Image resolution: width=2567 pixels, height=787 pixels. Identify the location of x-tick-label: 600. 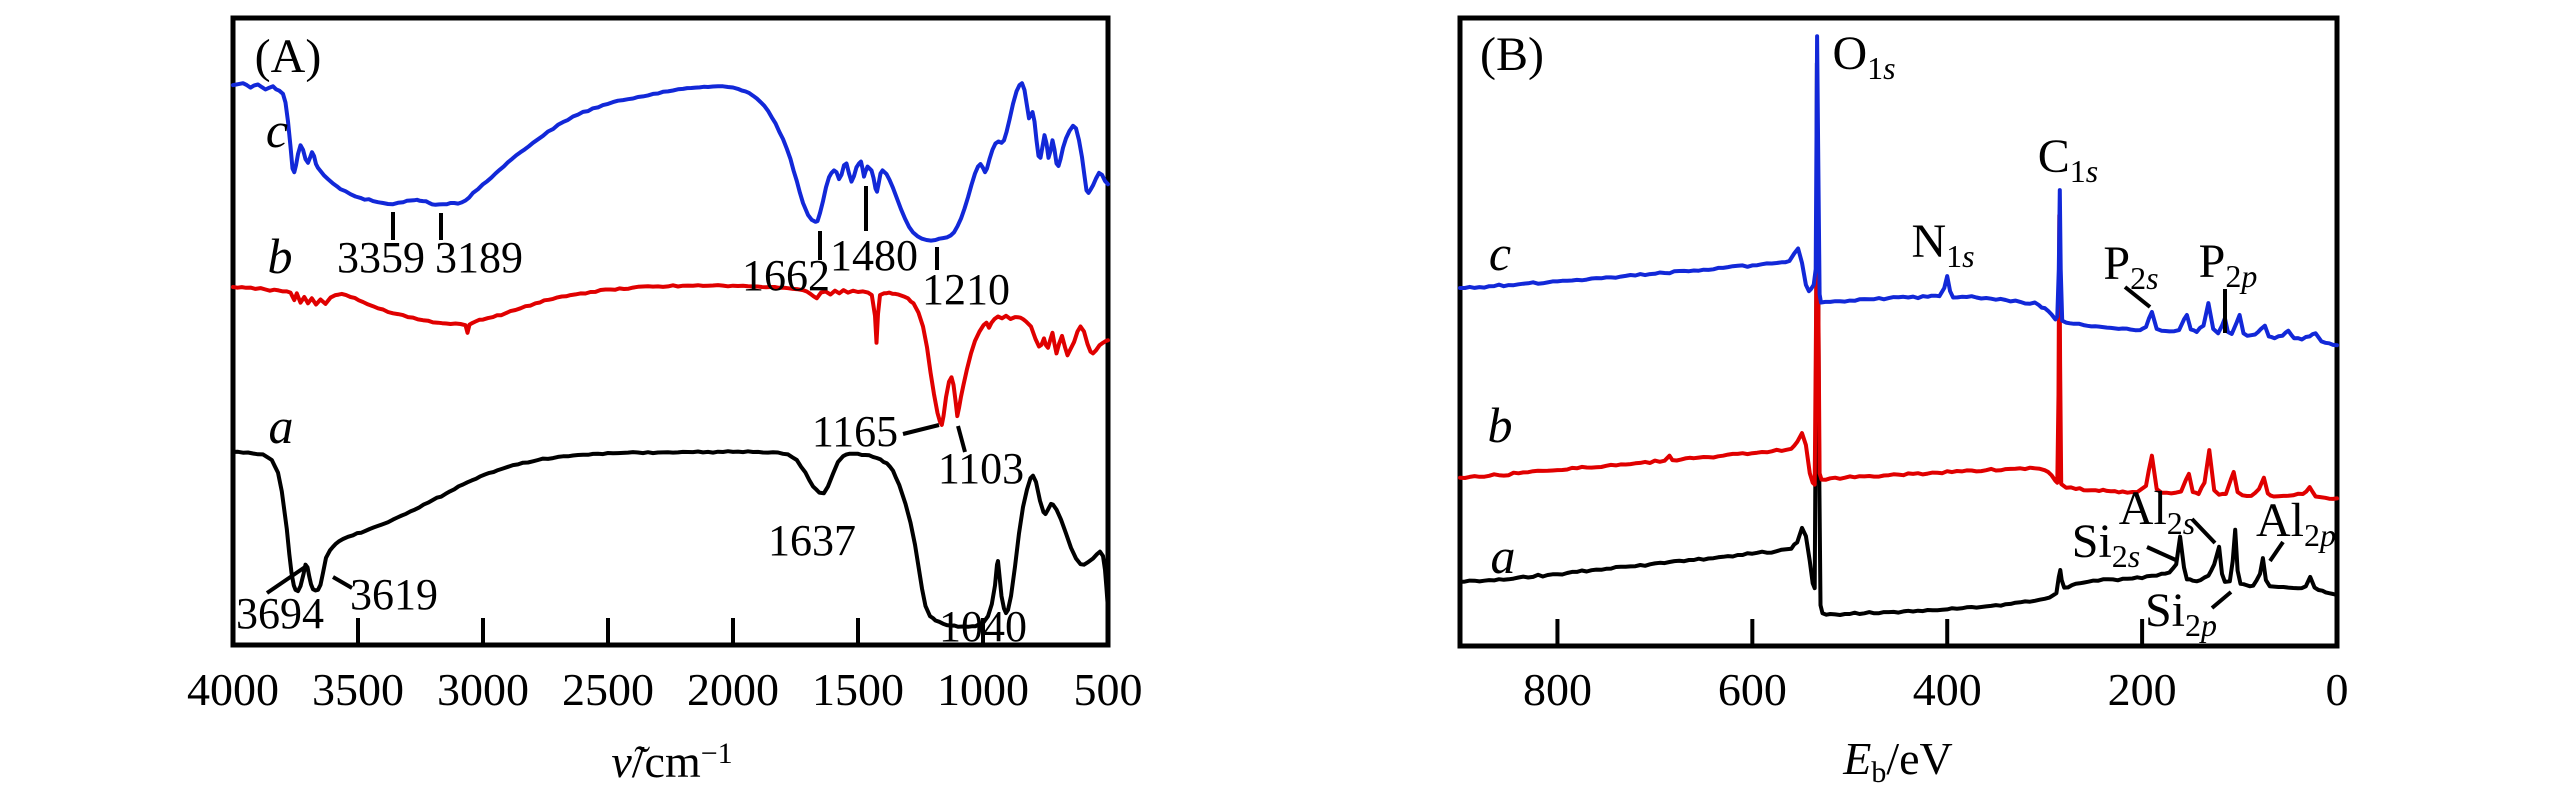
(1752, 689).